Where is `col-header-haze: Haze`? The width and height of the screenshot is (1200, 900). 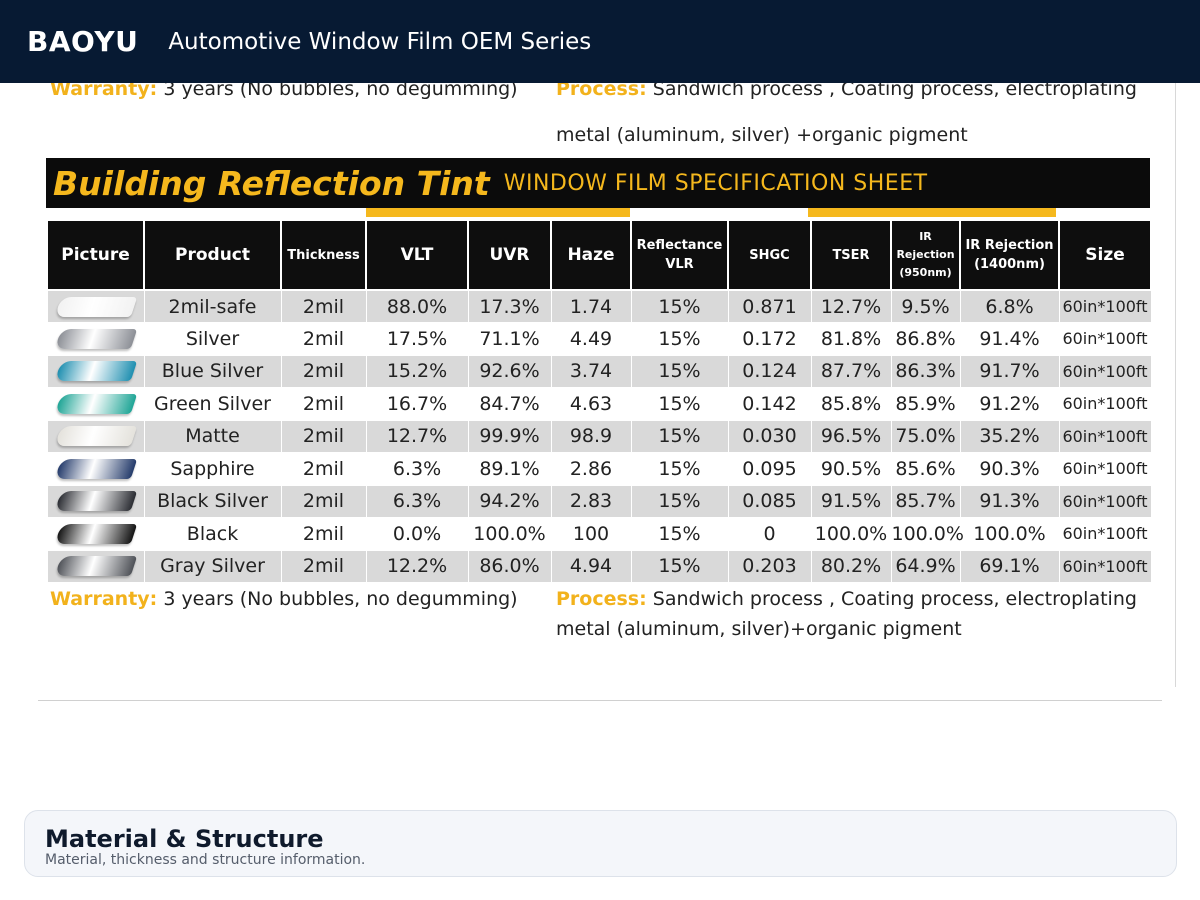 col-header-haze: Haze is located at coordinates (591, 255).